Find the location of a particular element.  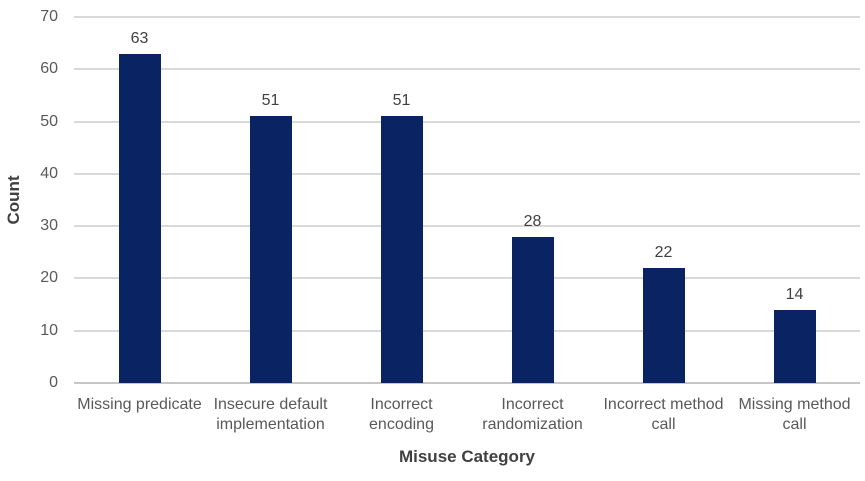

category-label: Missing method call is located at coordinates (794, 414).